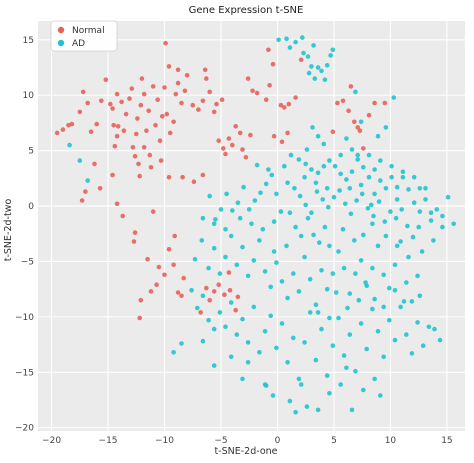  What do you see at coordinates (245, 451) in the screenshot?
I see `x-axis-label: t-SNE-2d-one` at bounding box center [245, 451].